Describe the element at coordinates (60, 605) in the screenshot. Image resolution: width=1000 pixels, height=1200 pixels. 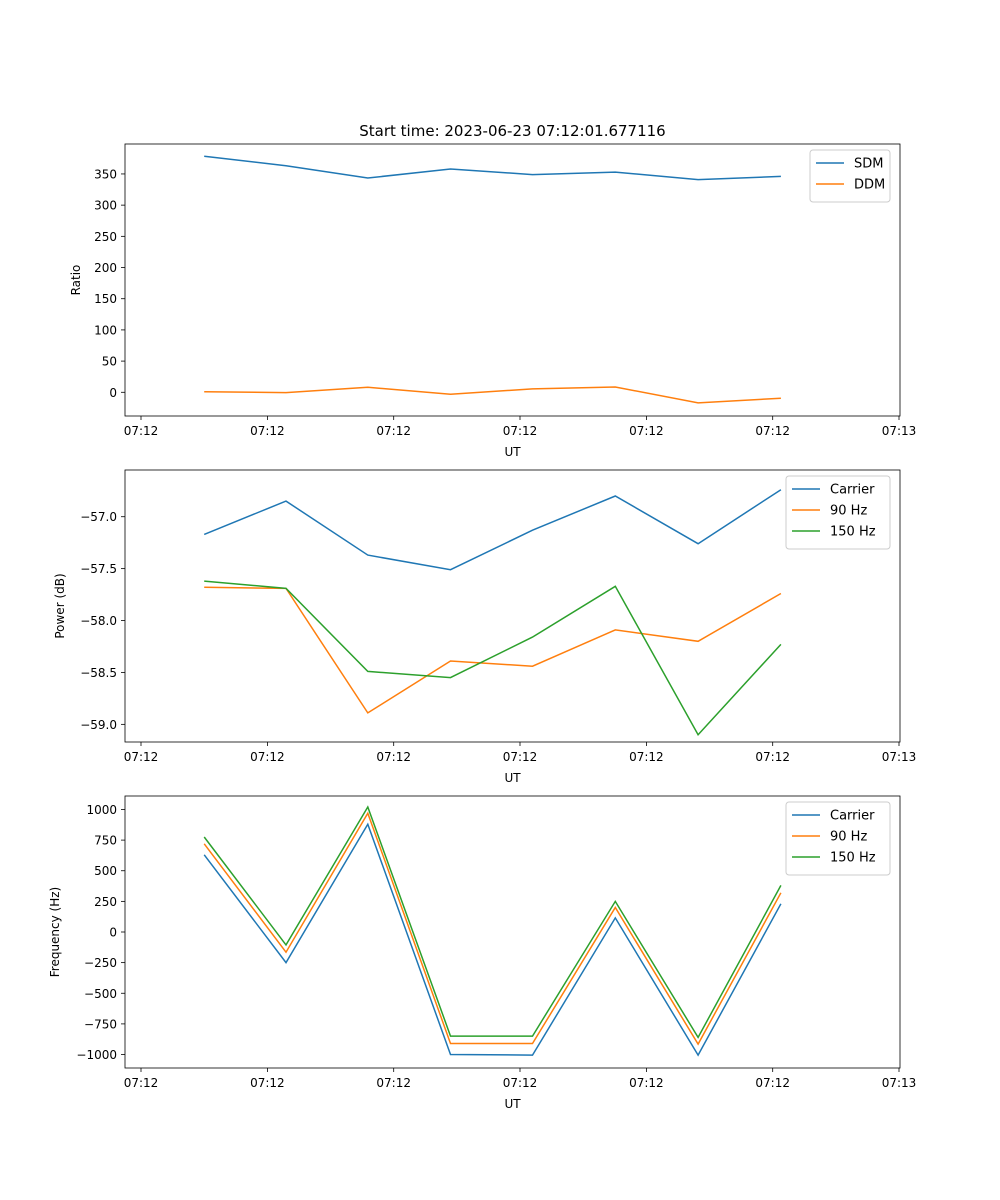
I see `y-axis-label: Power (dB)` at that location.